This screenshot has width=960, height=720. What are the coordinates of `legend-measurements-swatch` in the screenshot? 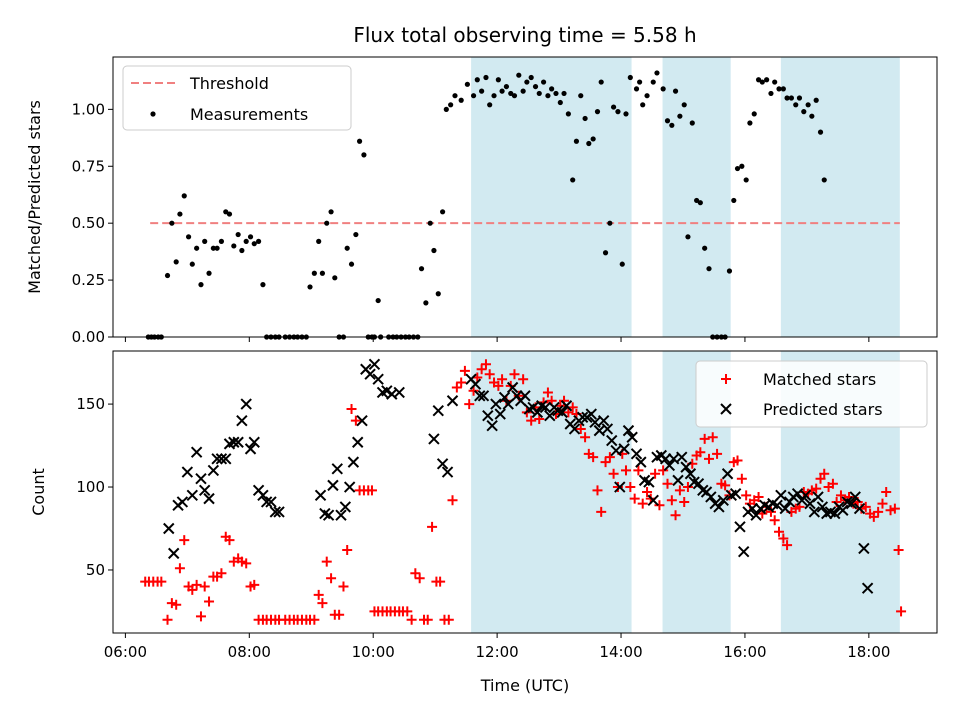 It's located at (153, 114).